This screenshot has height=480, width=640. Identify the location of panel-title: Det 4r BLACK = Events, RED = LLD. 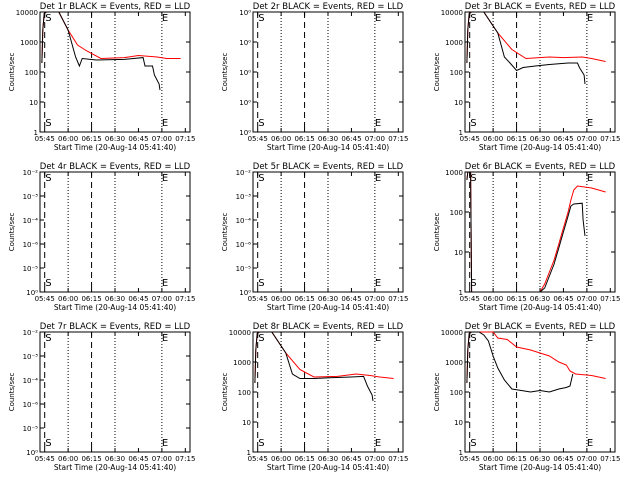
(115, 167).